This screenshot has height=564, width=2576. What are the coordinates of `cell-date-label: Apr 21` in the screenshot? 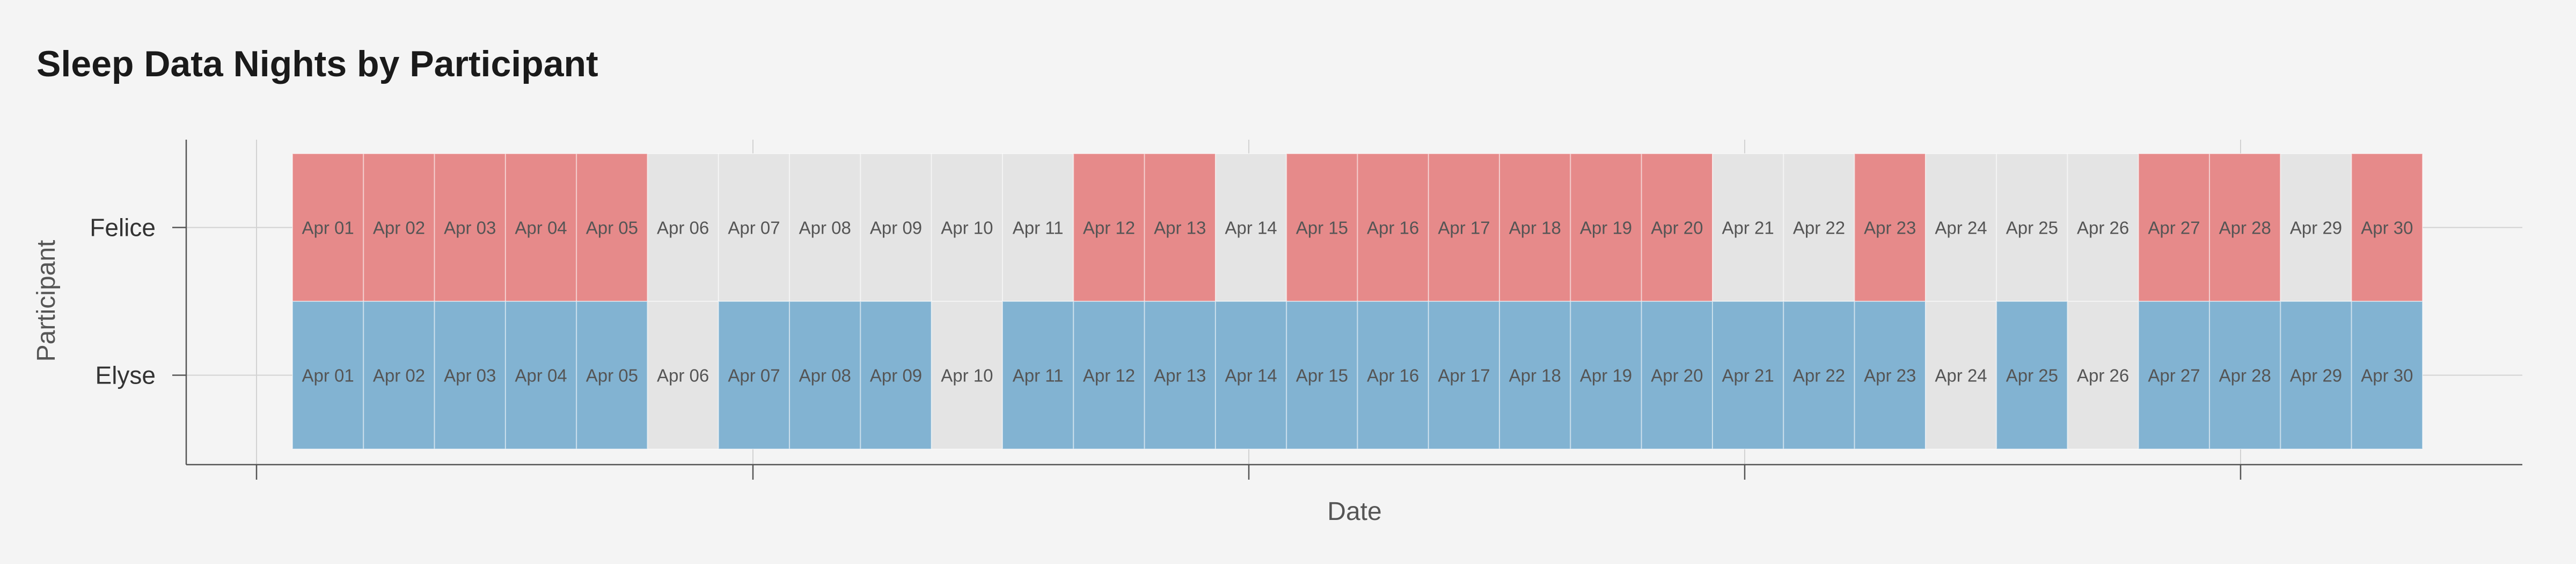 It's located at (1748, 228).